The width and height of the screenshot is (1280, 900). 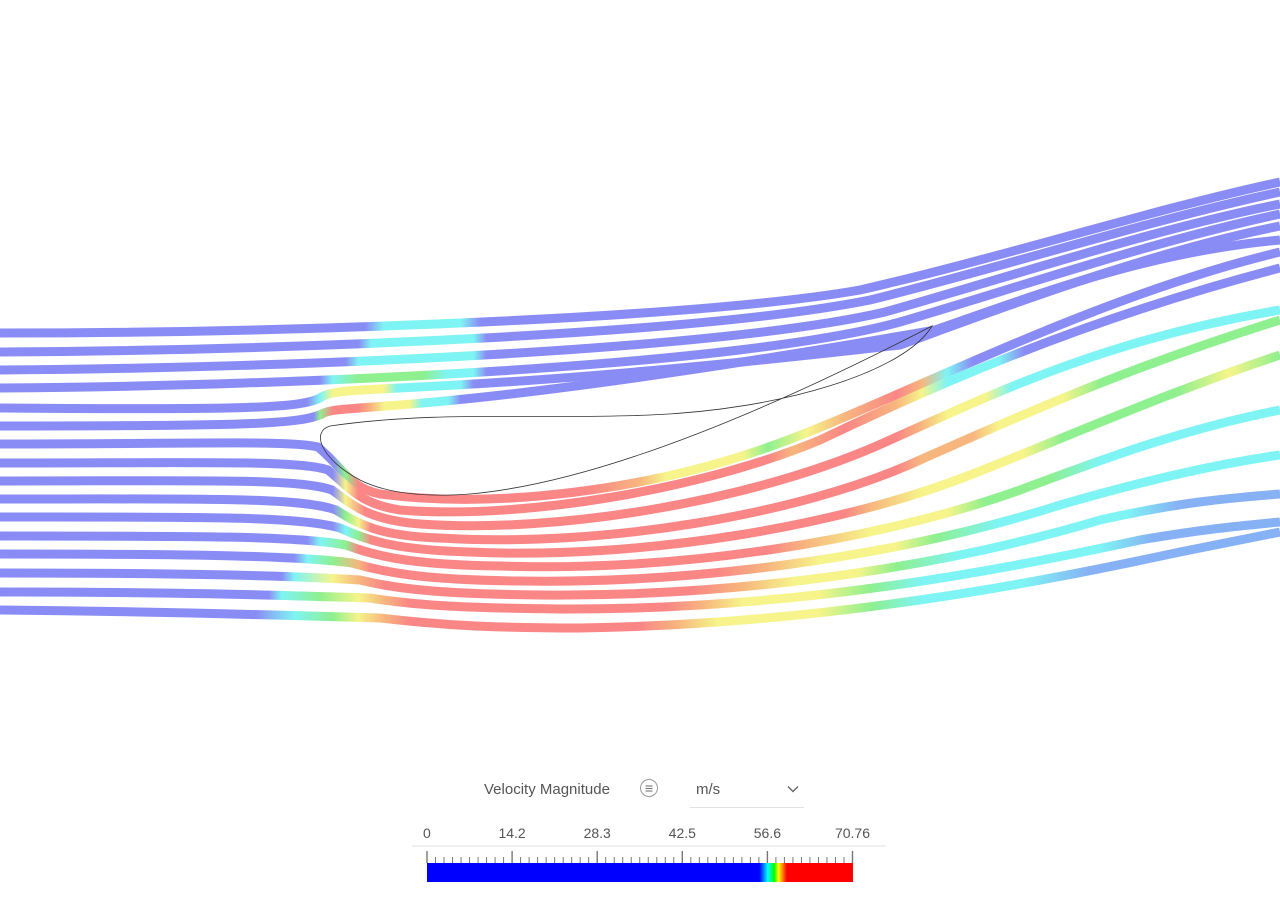 I want to click on tick-labels: 0 14.2 28.3 42.5 56.6 70.76, so click(x=646, y=833).